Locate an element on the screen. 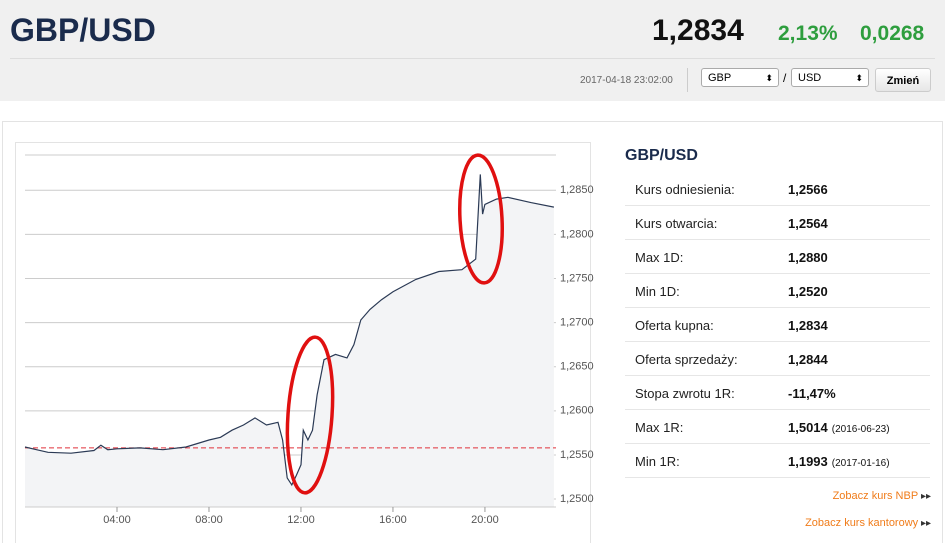 This screenshot has width=945, height=543. row-label: Min 1R: is located at coordinates (657, 461).